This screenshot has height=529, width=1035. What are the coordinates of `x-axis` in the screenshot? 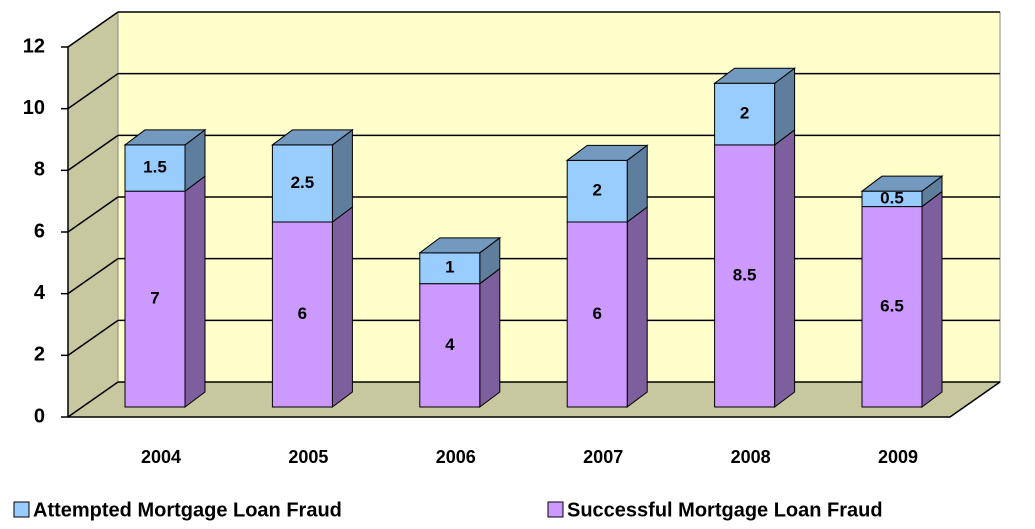 It's located at (534, 399).